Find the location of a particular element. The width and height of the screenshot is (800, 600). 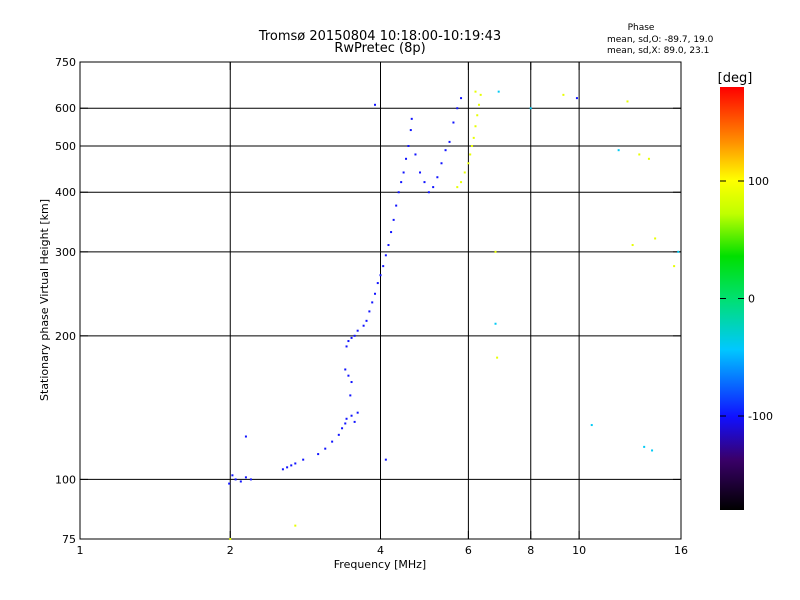

y-tick-label: 75 is located at coordinates (69, 539).